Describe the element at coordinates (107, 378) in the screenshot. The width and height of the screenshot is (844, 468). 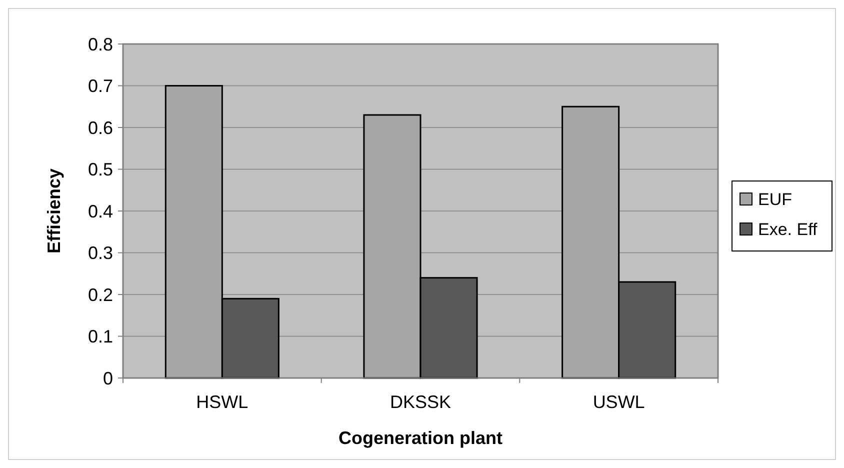
I see `y-tick-label: 0` at that location.